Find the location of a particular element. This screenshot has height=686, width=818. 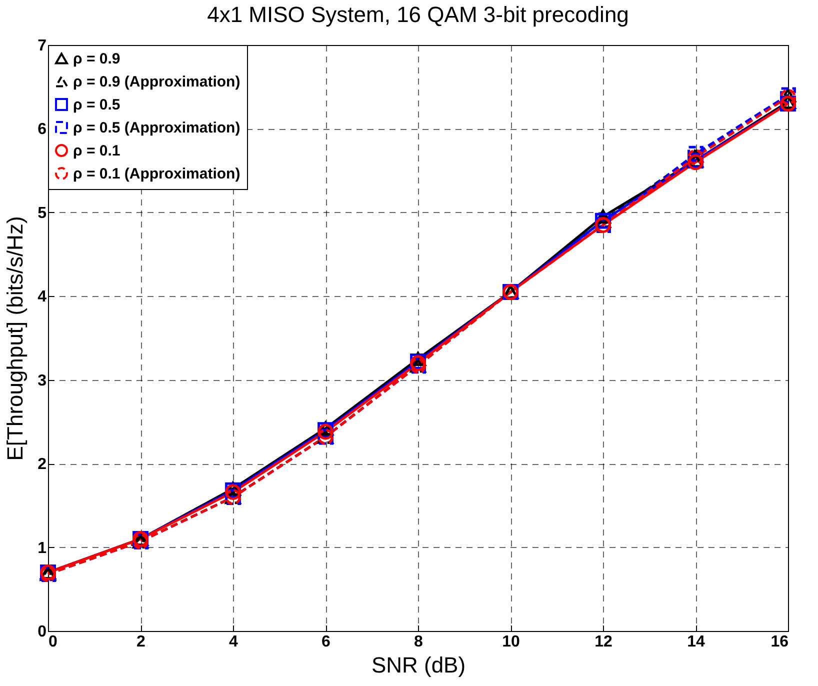

y-tick-label: 7 is located at coordinates (42, 46).